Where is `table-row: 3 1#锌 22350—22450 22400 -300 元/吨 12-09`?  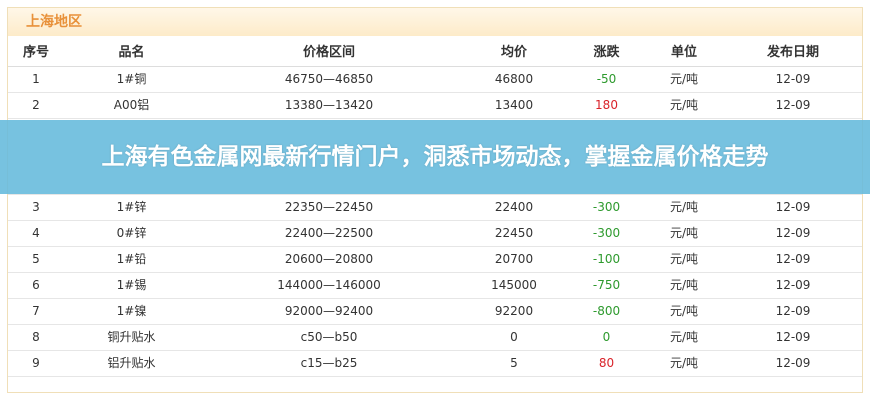 table-row: 3 1#锌 22350—22450 22400 -300 元/吨 12-09 is located at coordinates (435, 207).